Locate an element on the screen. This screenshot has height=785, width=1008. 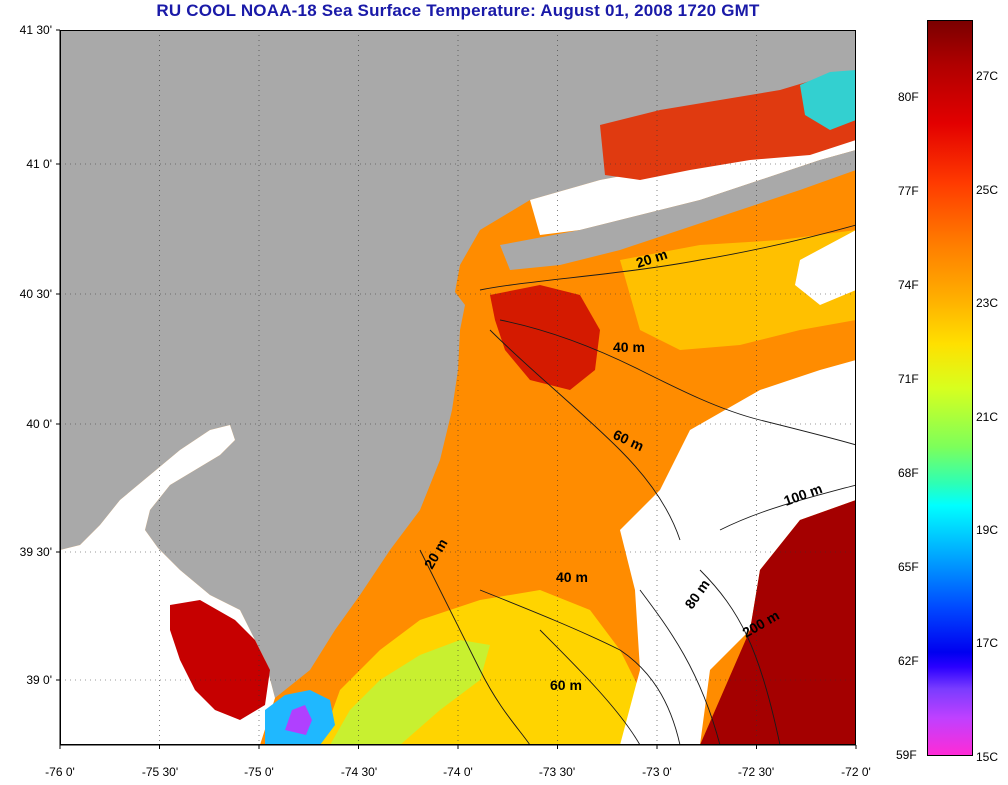
colorbar-c-label: 17C is located at coordinates (987, 643).